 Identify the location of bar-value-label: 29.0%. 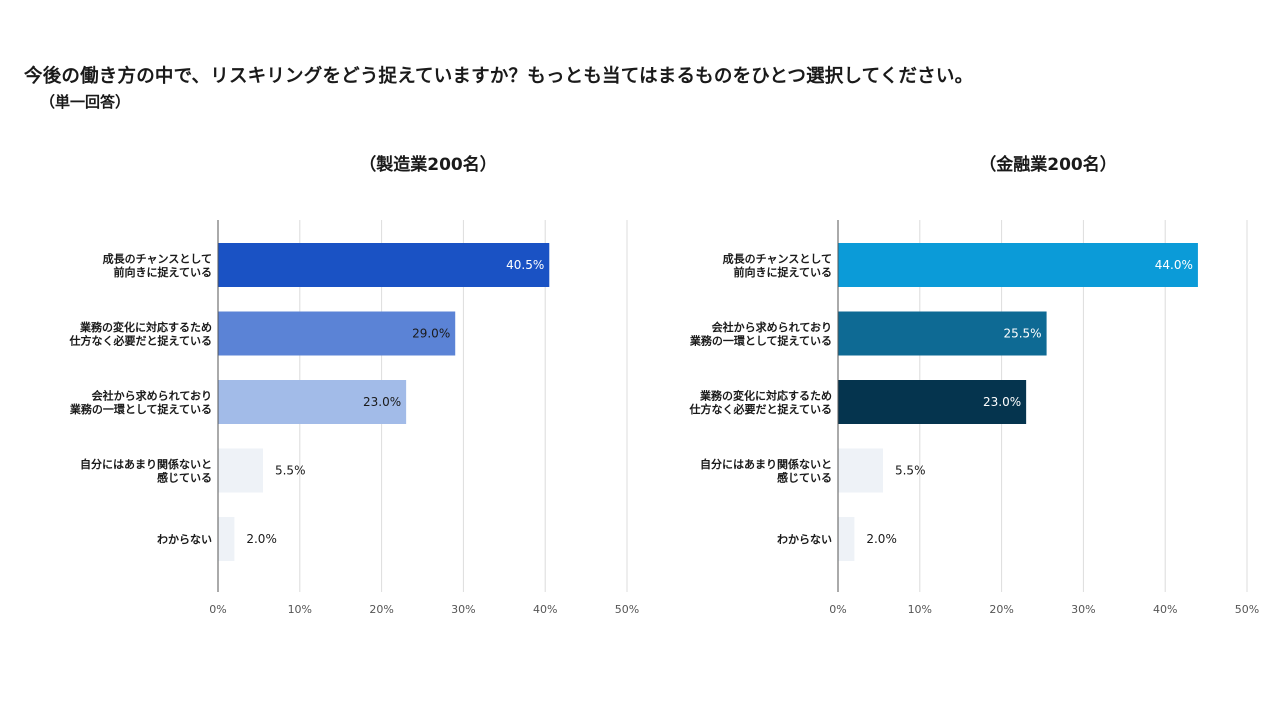
(431, 334).